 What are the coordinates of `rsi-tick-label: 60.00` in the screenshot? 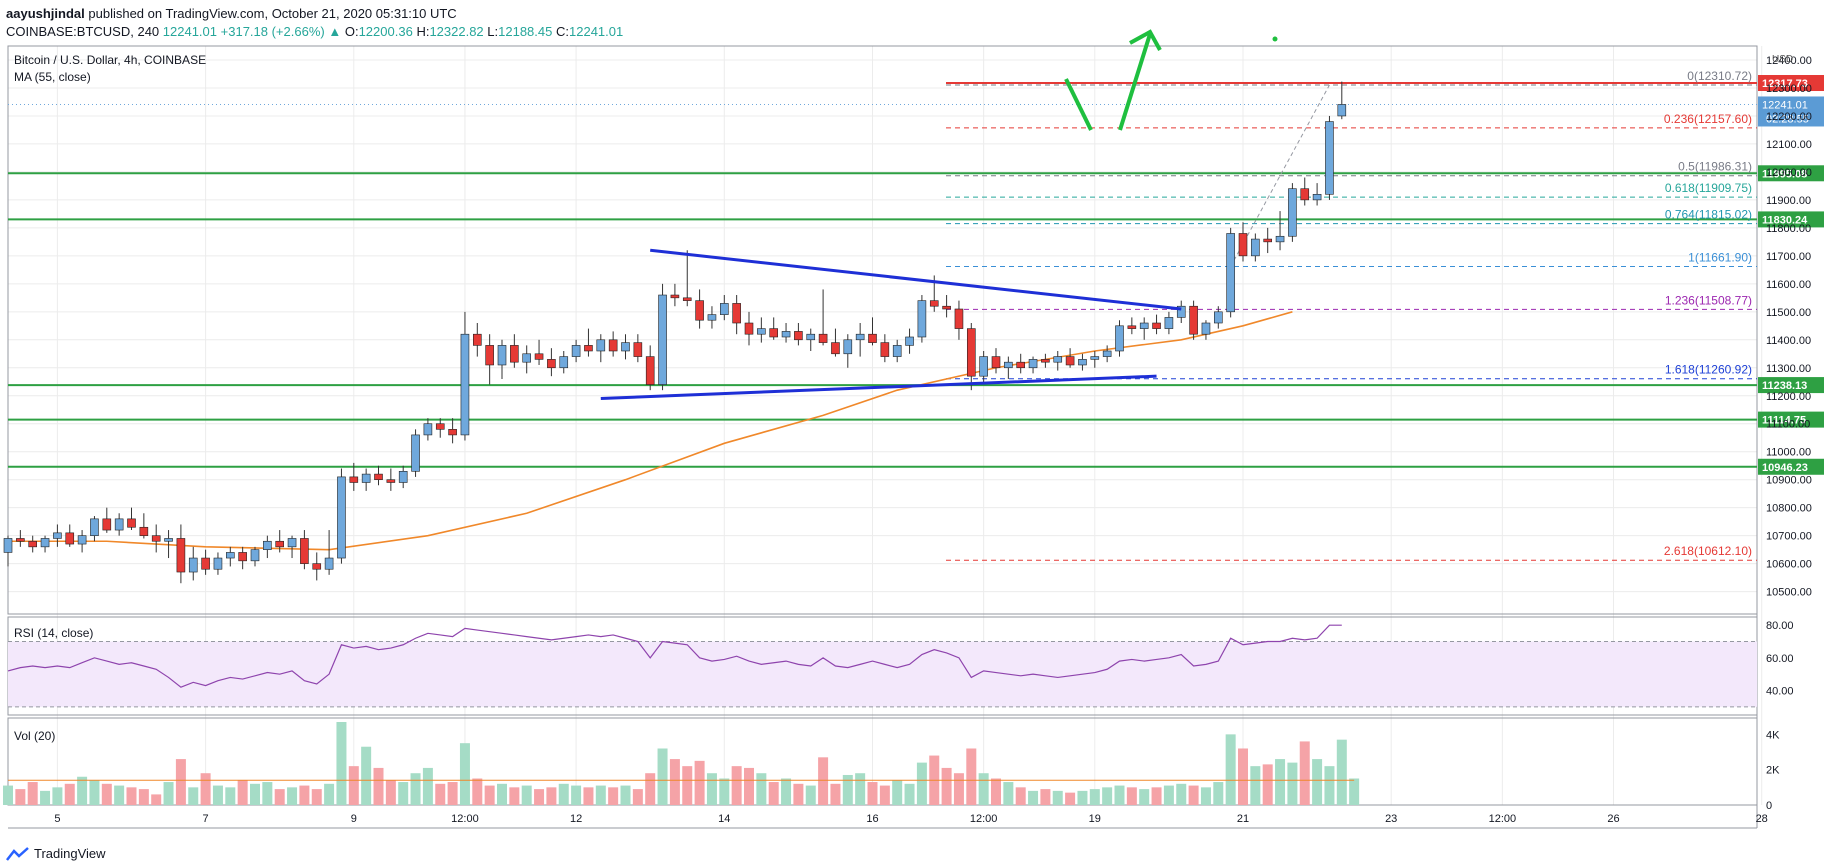 It's located at (1780, 659).